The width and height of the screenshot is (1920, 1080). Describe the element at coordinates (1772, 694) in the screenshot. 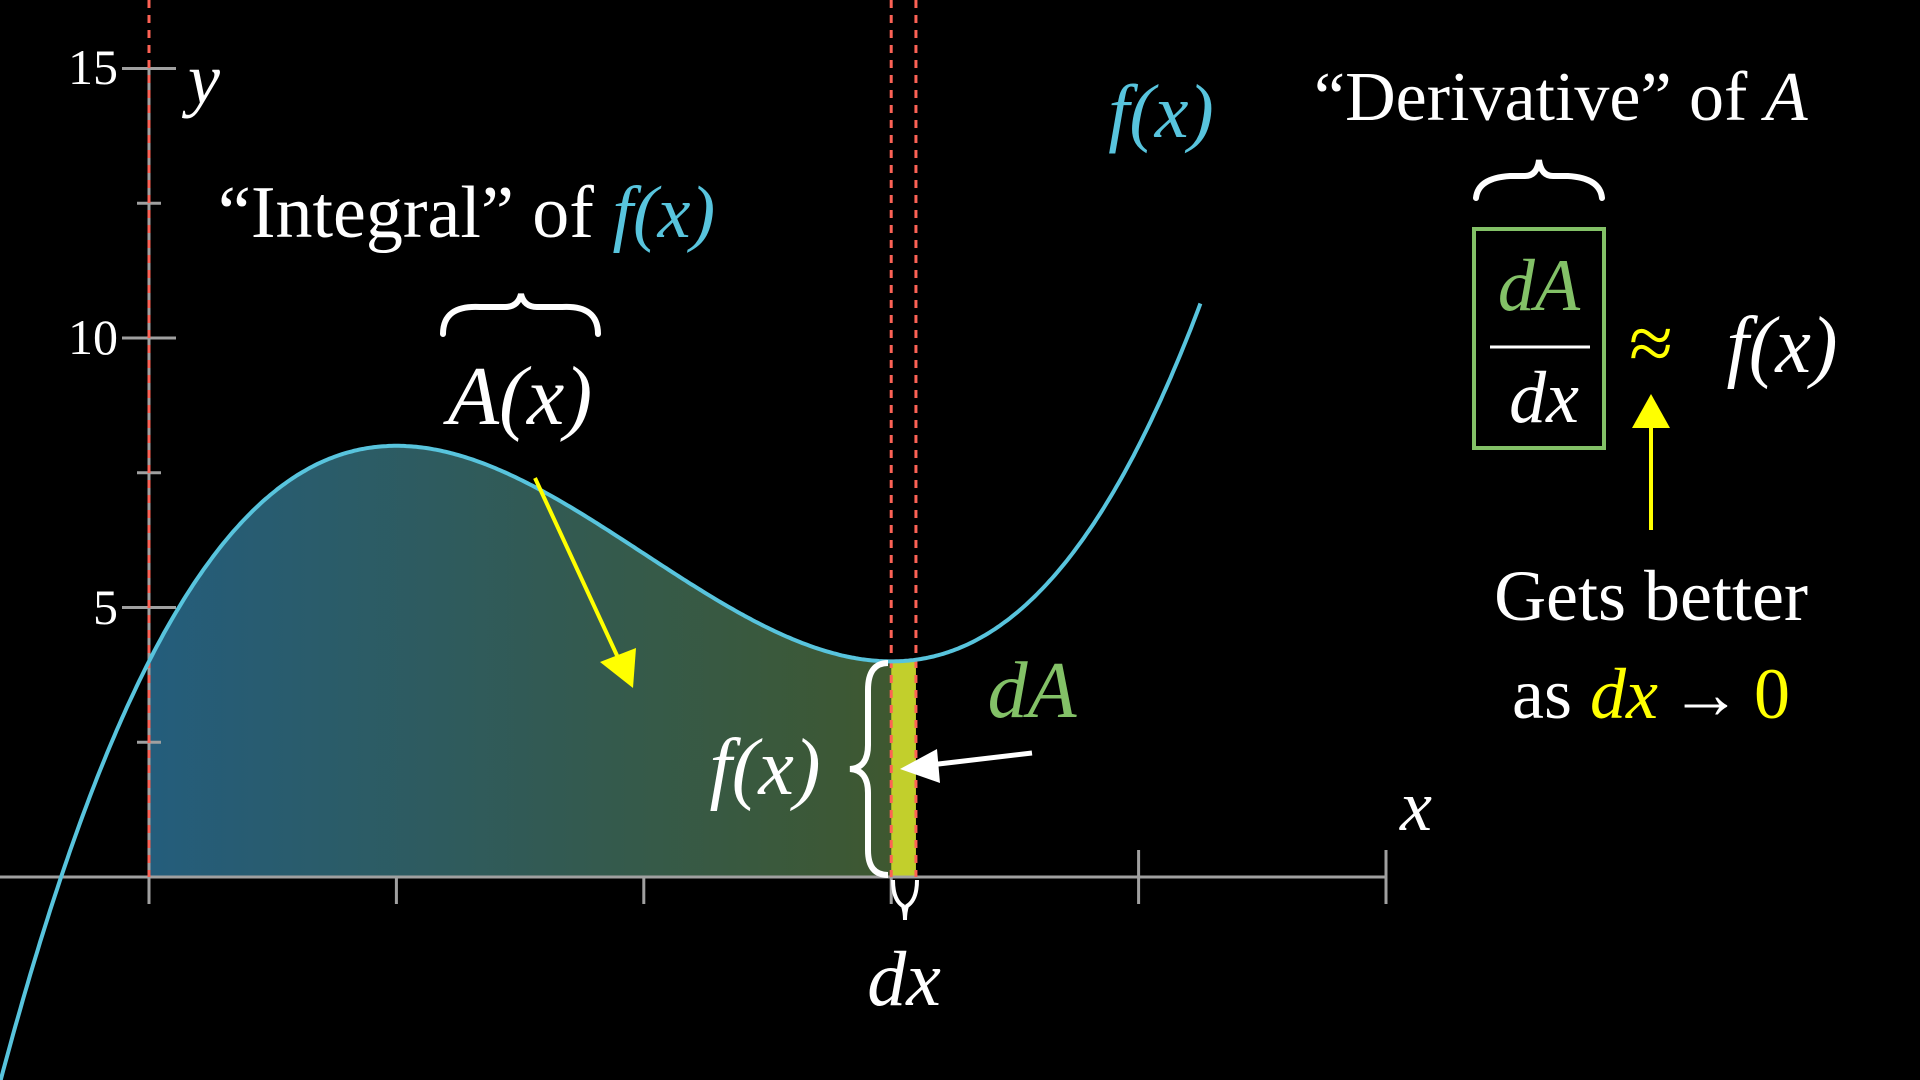

I see `note-zero: 0` at that location.